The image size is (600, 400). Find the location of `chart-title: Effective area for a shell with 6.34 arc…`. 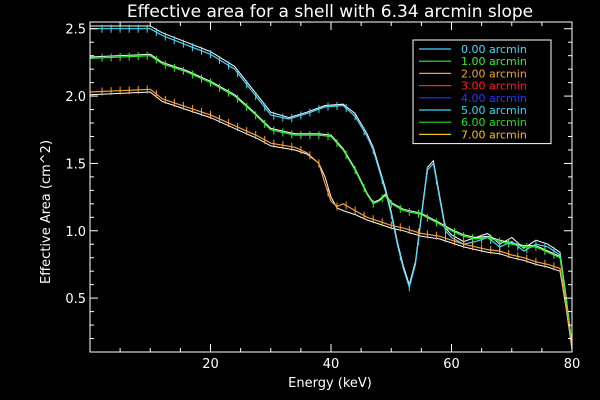

chart-title: Effective area for a shell with 6.34 arc… is located at coordinates (330, 12).